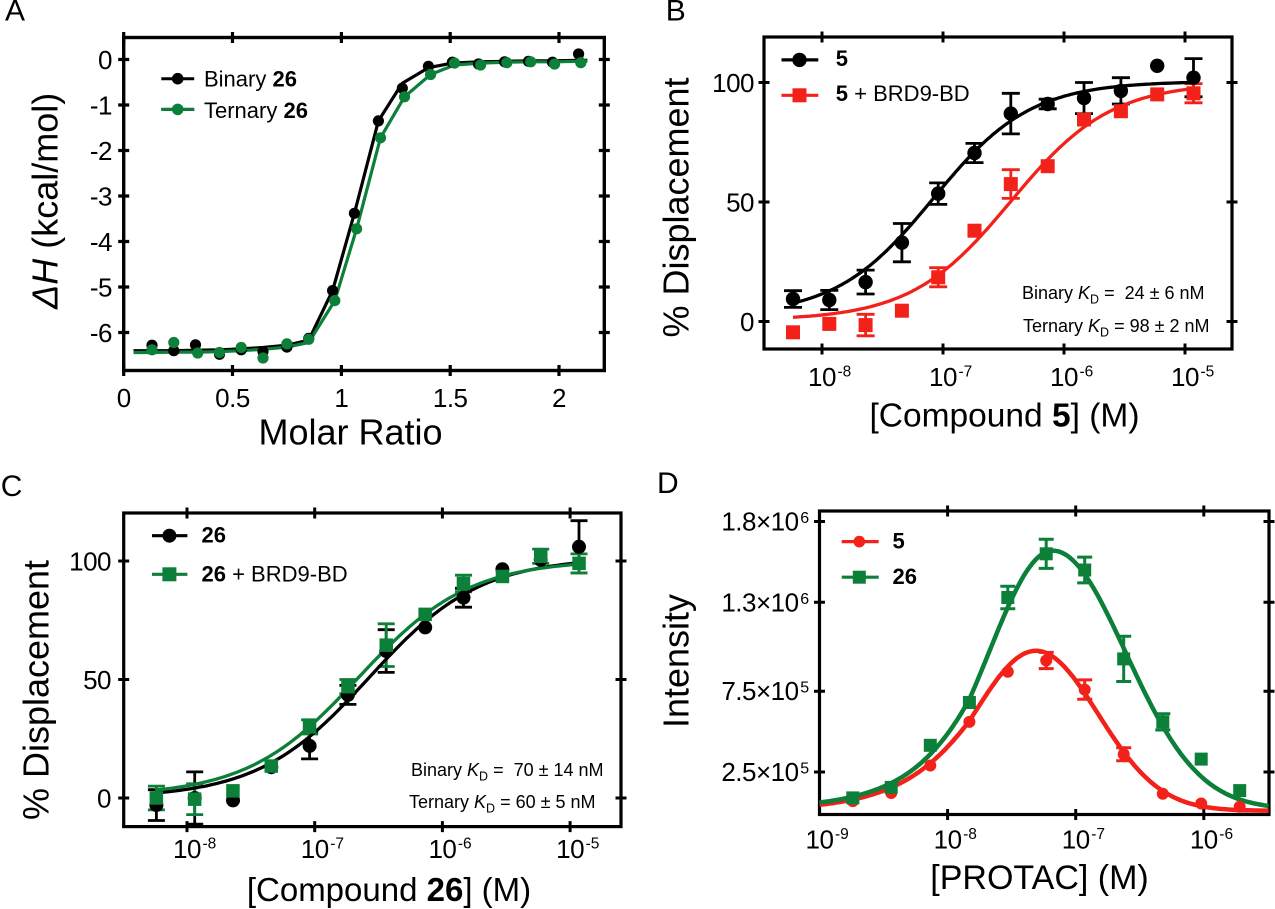 This screenshot has width=1275, height=909. I want to click on svg-text: -9, so click(842, 834).